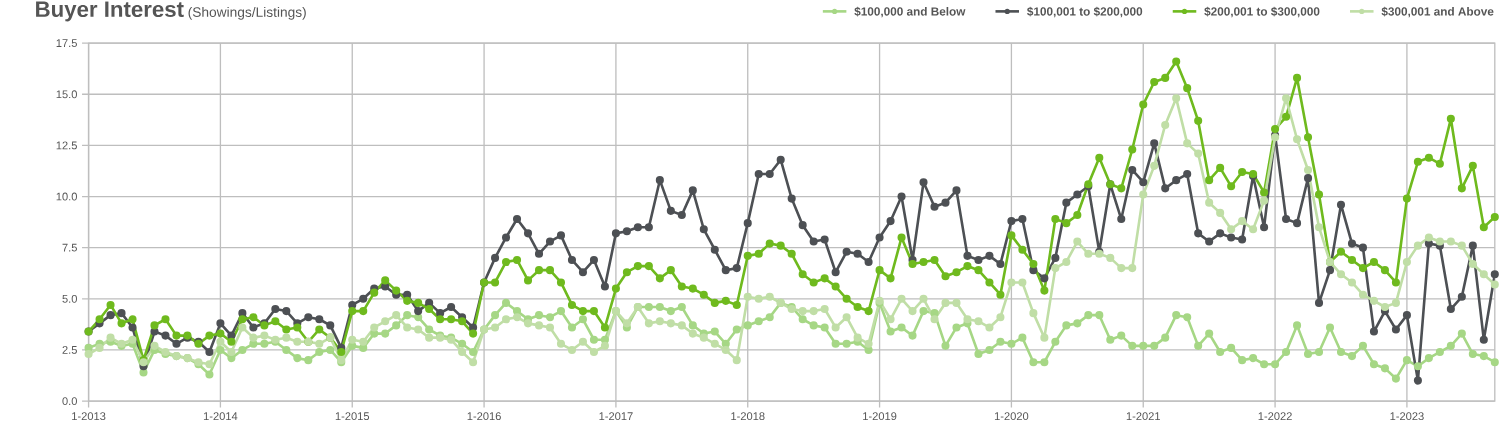 The height and width of the screenshot is (440, 1502). I want to click on x-tick-label: 1-2014, so click(220, 416).